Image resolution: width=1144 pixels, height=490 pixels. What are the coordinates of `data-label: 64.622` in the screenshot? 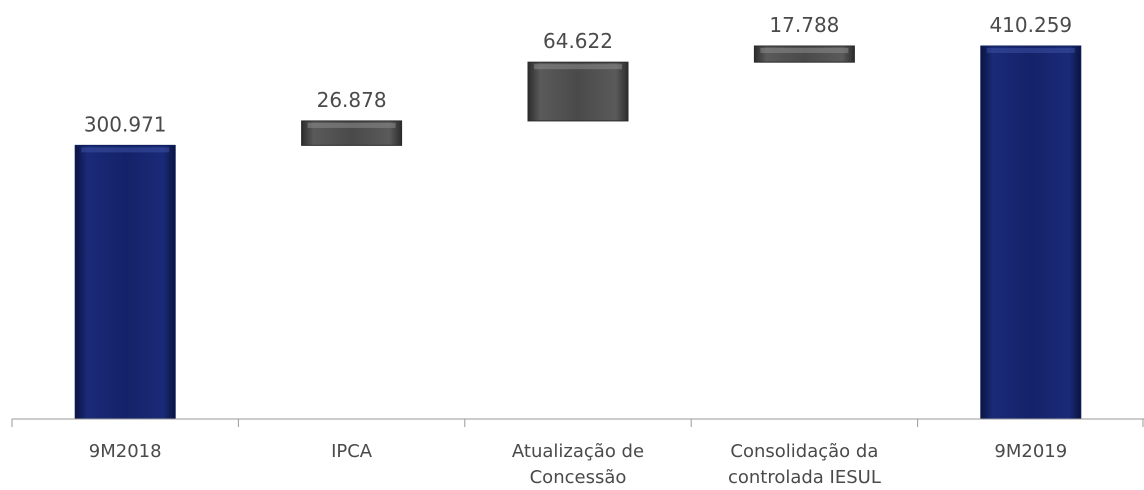 It's located at (578, 41).